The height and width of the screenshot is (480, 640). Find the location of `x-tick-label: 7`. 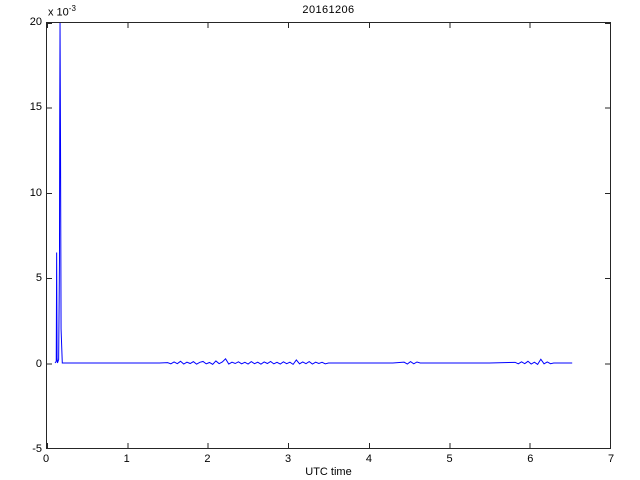

x-tick-label: 7 is located at coordinates (611, 459).